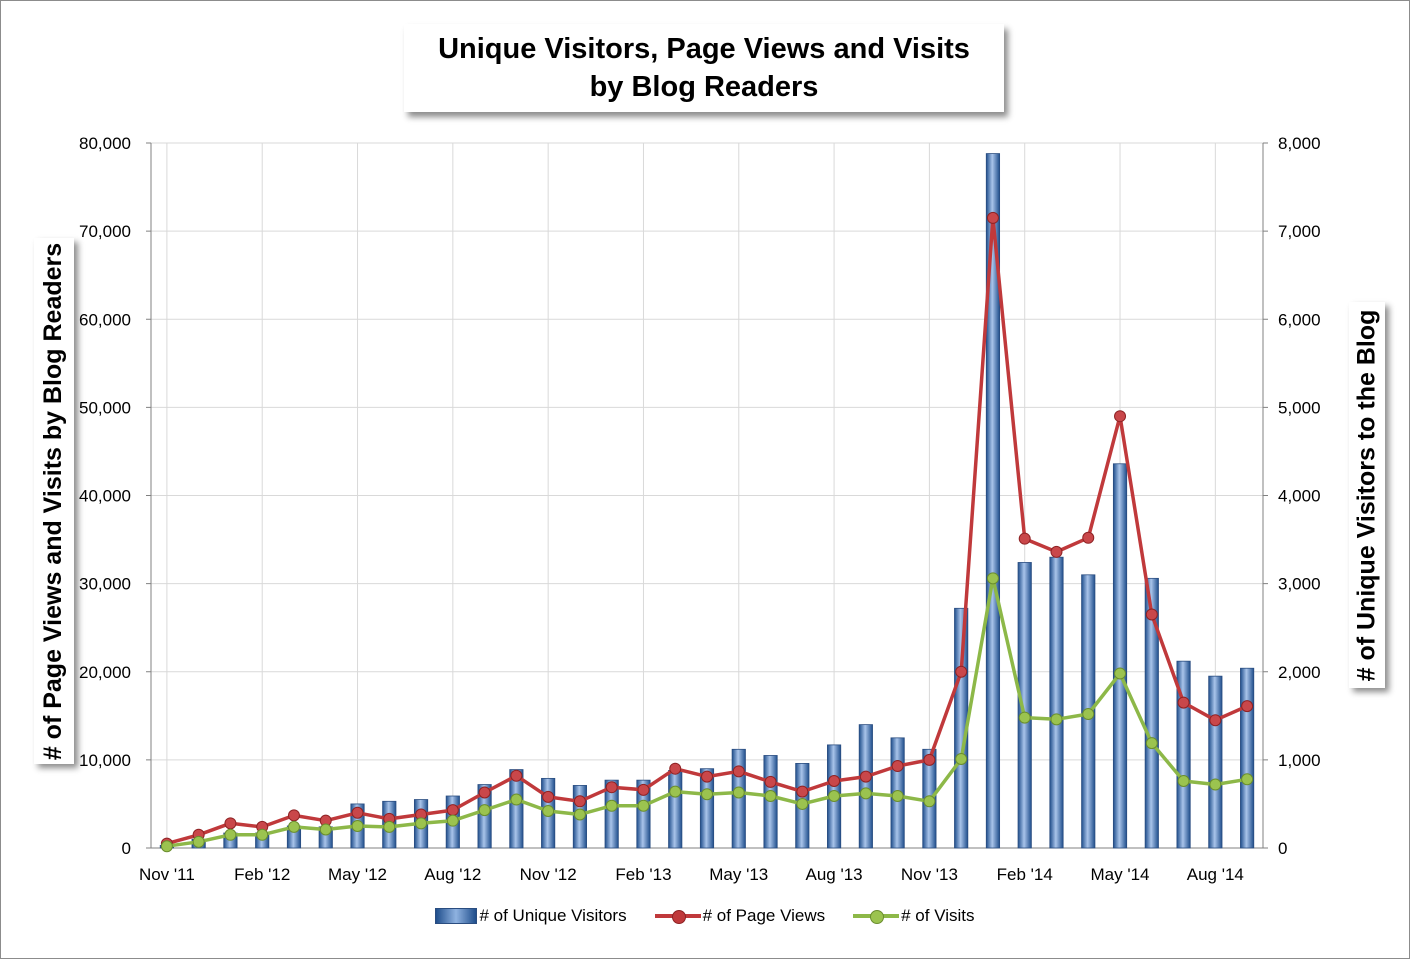 The height and width of the screenshot is (959, 1410). Describe the element at coordinates (357, 874) in the screenshot. I see `x-tick-label: May '12` at that location.